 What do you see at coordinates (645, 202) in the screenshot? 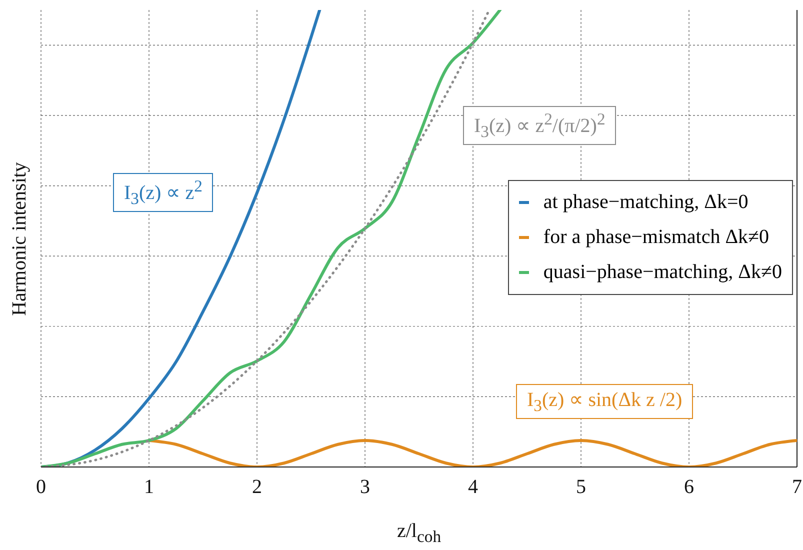
I see `legend-label: at phase−matching, Δk=0` at bounding box center [645, 202].